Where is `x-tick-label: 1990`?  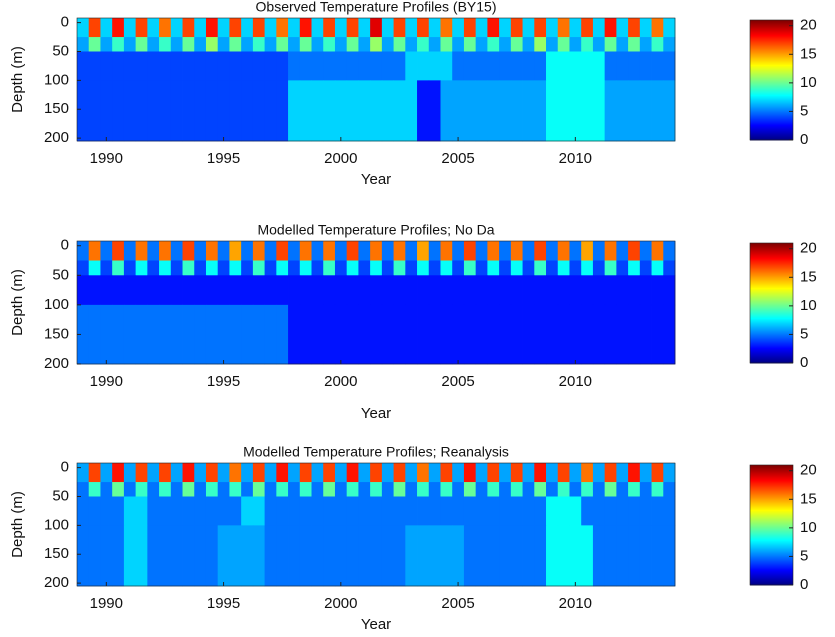
x-tick-label: 1990 is located at coordinates (106, 381).